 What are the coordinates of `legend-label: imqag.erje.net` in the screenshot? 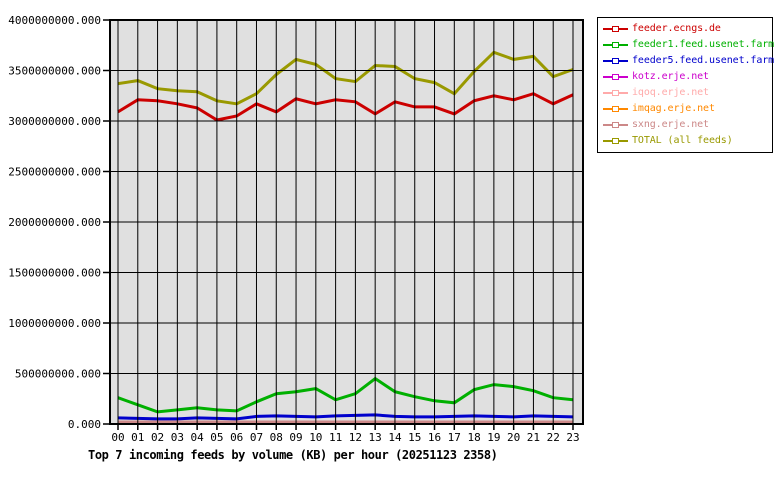 It's located at (673, 108).